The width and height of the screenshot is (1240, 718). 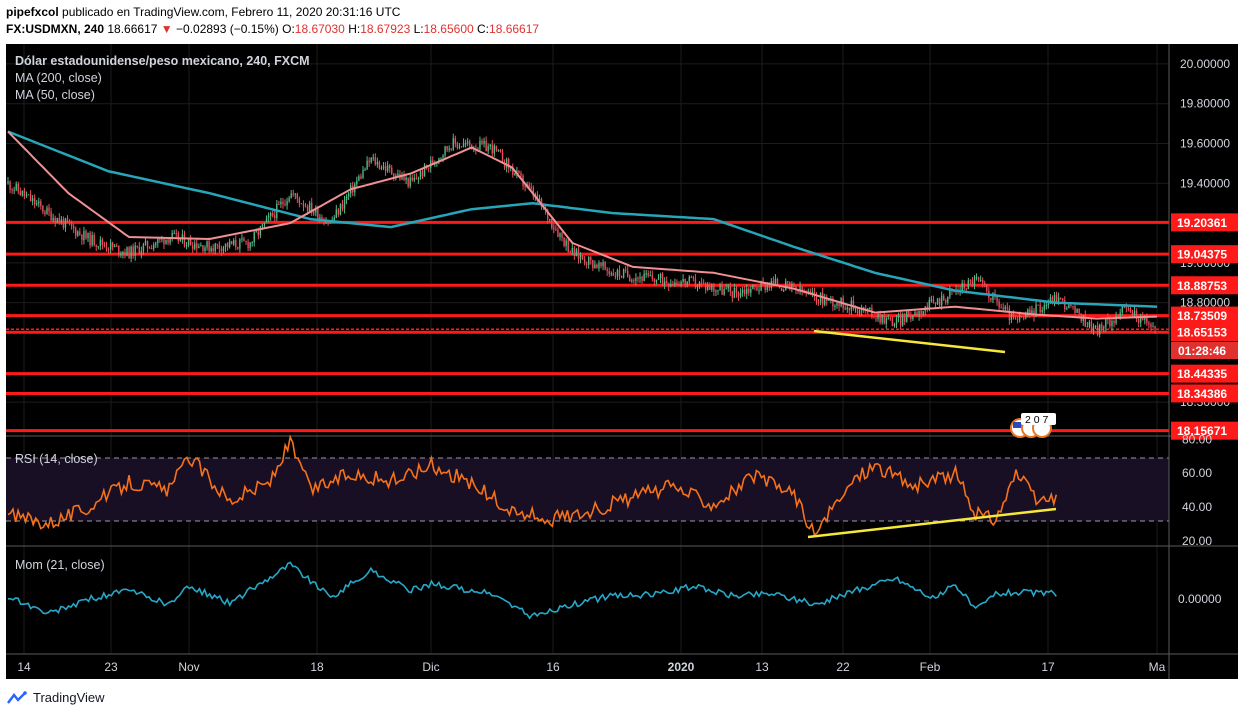 I want to click on legend-ma200: MA (200, close), so click(x=58, y=78).